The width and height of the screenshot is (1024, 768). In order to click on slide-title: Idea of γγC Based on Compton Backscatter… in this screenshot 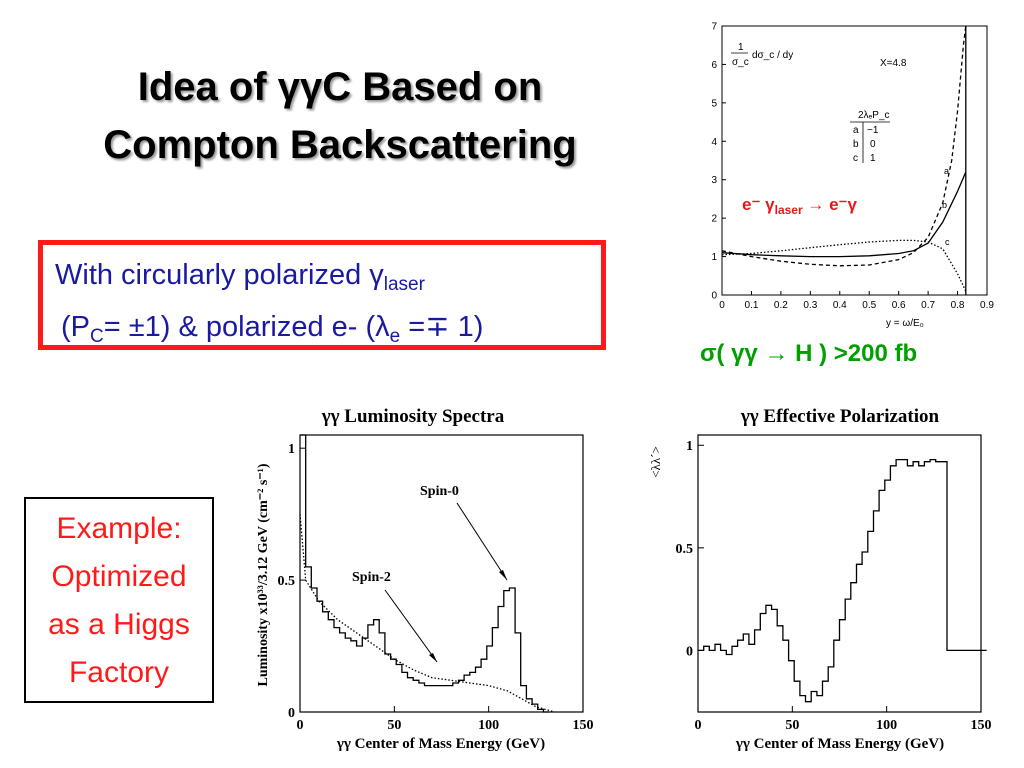, I will do `click(340, 116)`.